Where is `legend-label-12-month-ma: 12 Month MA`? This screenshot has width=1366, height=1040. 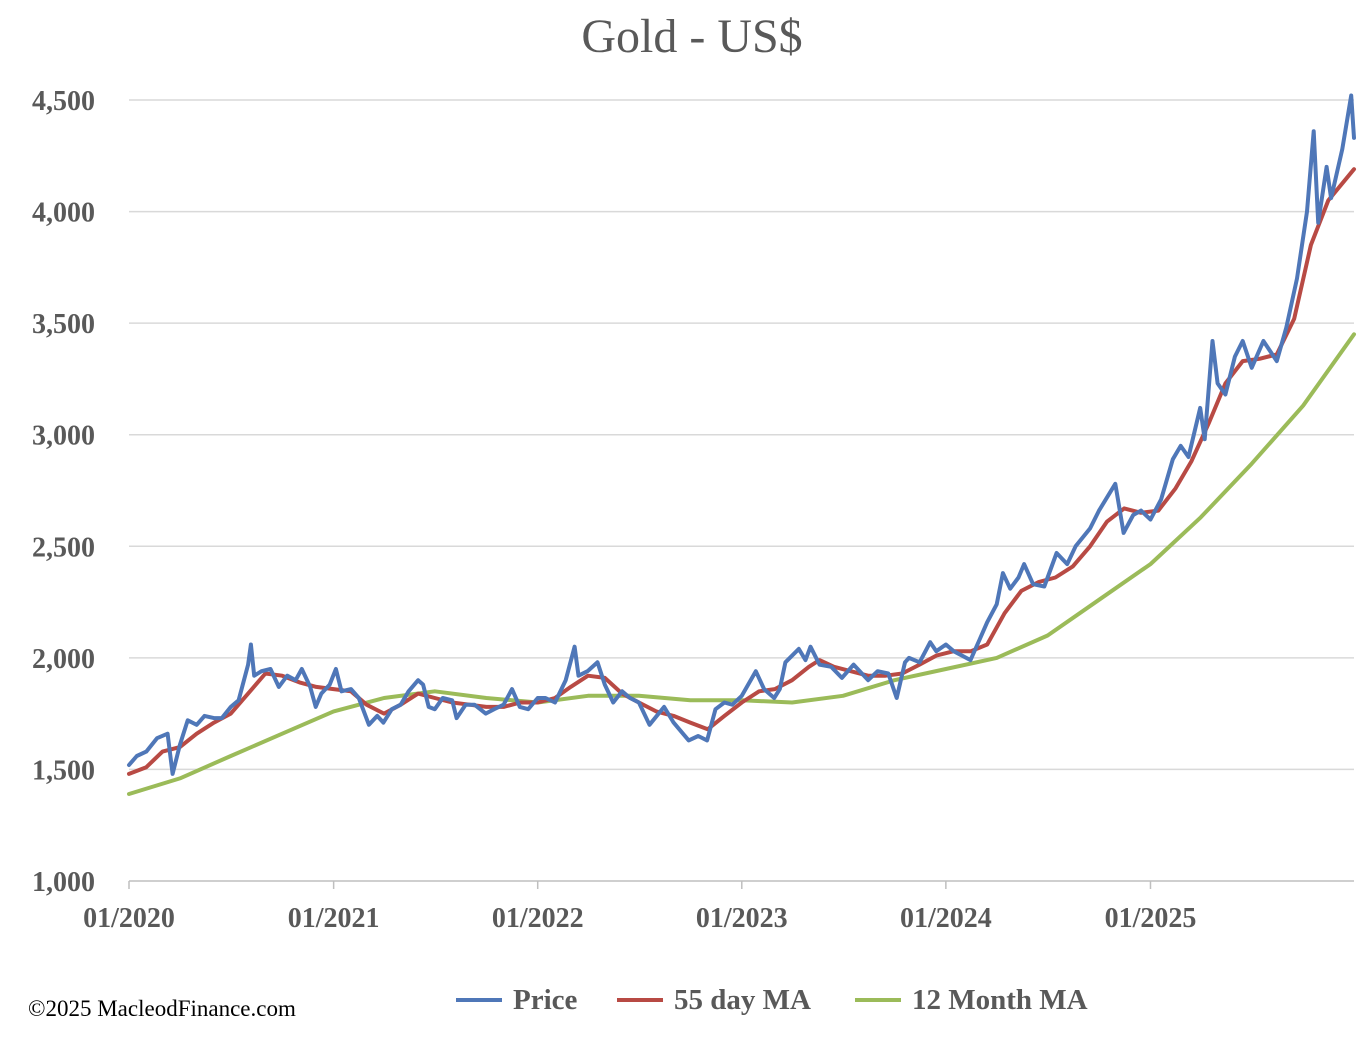 legend-label-12-month-ma: 12 Month MA is located at coordinates (1000, 1000).